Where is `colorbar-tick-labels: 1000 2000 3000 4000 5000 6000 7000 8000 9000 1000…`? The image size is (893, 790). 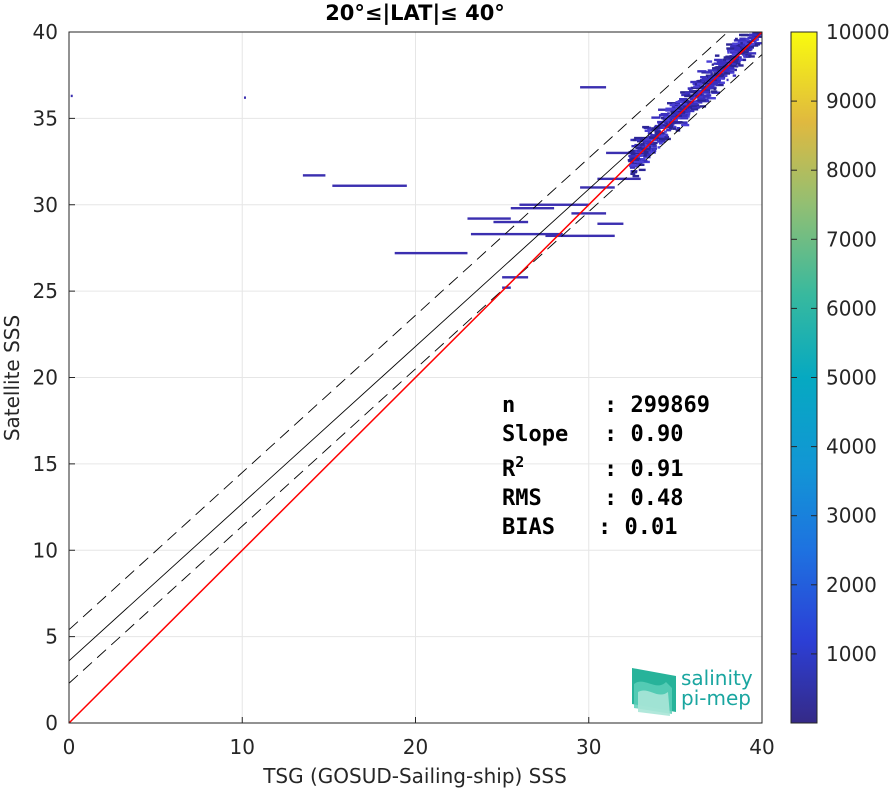
colorbar-tick-labels: 1000 2000 3000 4000 5000 6000 7000 8000 9000 1000… is located at coordinates (840, 343).